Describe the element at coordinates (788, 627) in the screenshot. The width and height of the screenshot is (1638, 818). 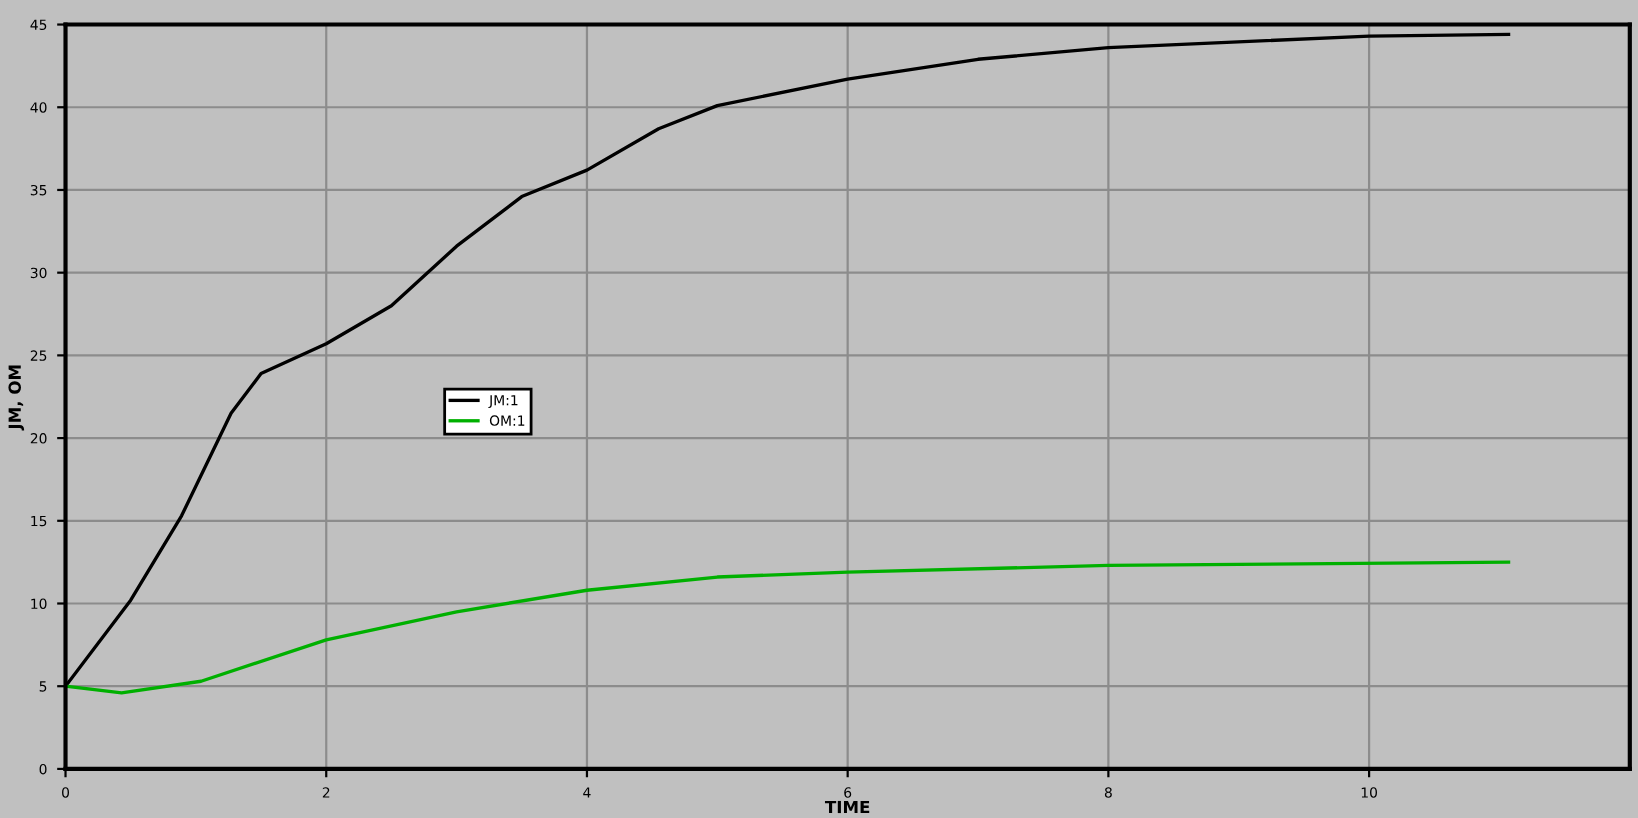
I see `line-series` at that location.